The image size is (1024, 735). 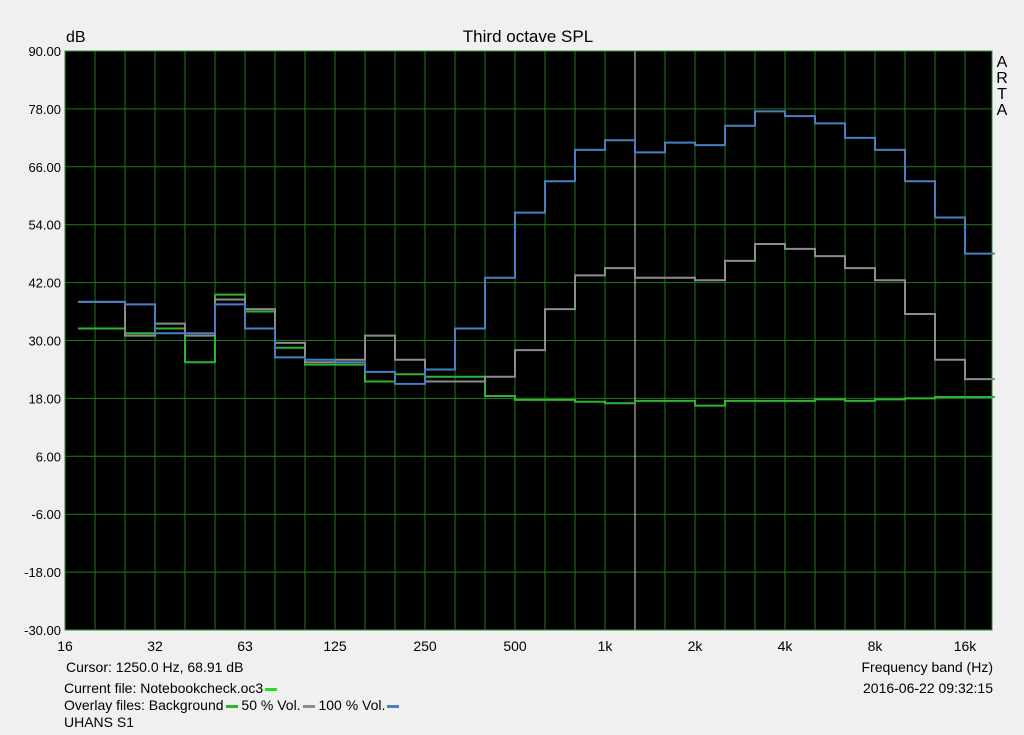 I want to click on current-file-swatch, so click(x=271, y=689).